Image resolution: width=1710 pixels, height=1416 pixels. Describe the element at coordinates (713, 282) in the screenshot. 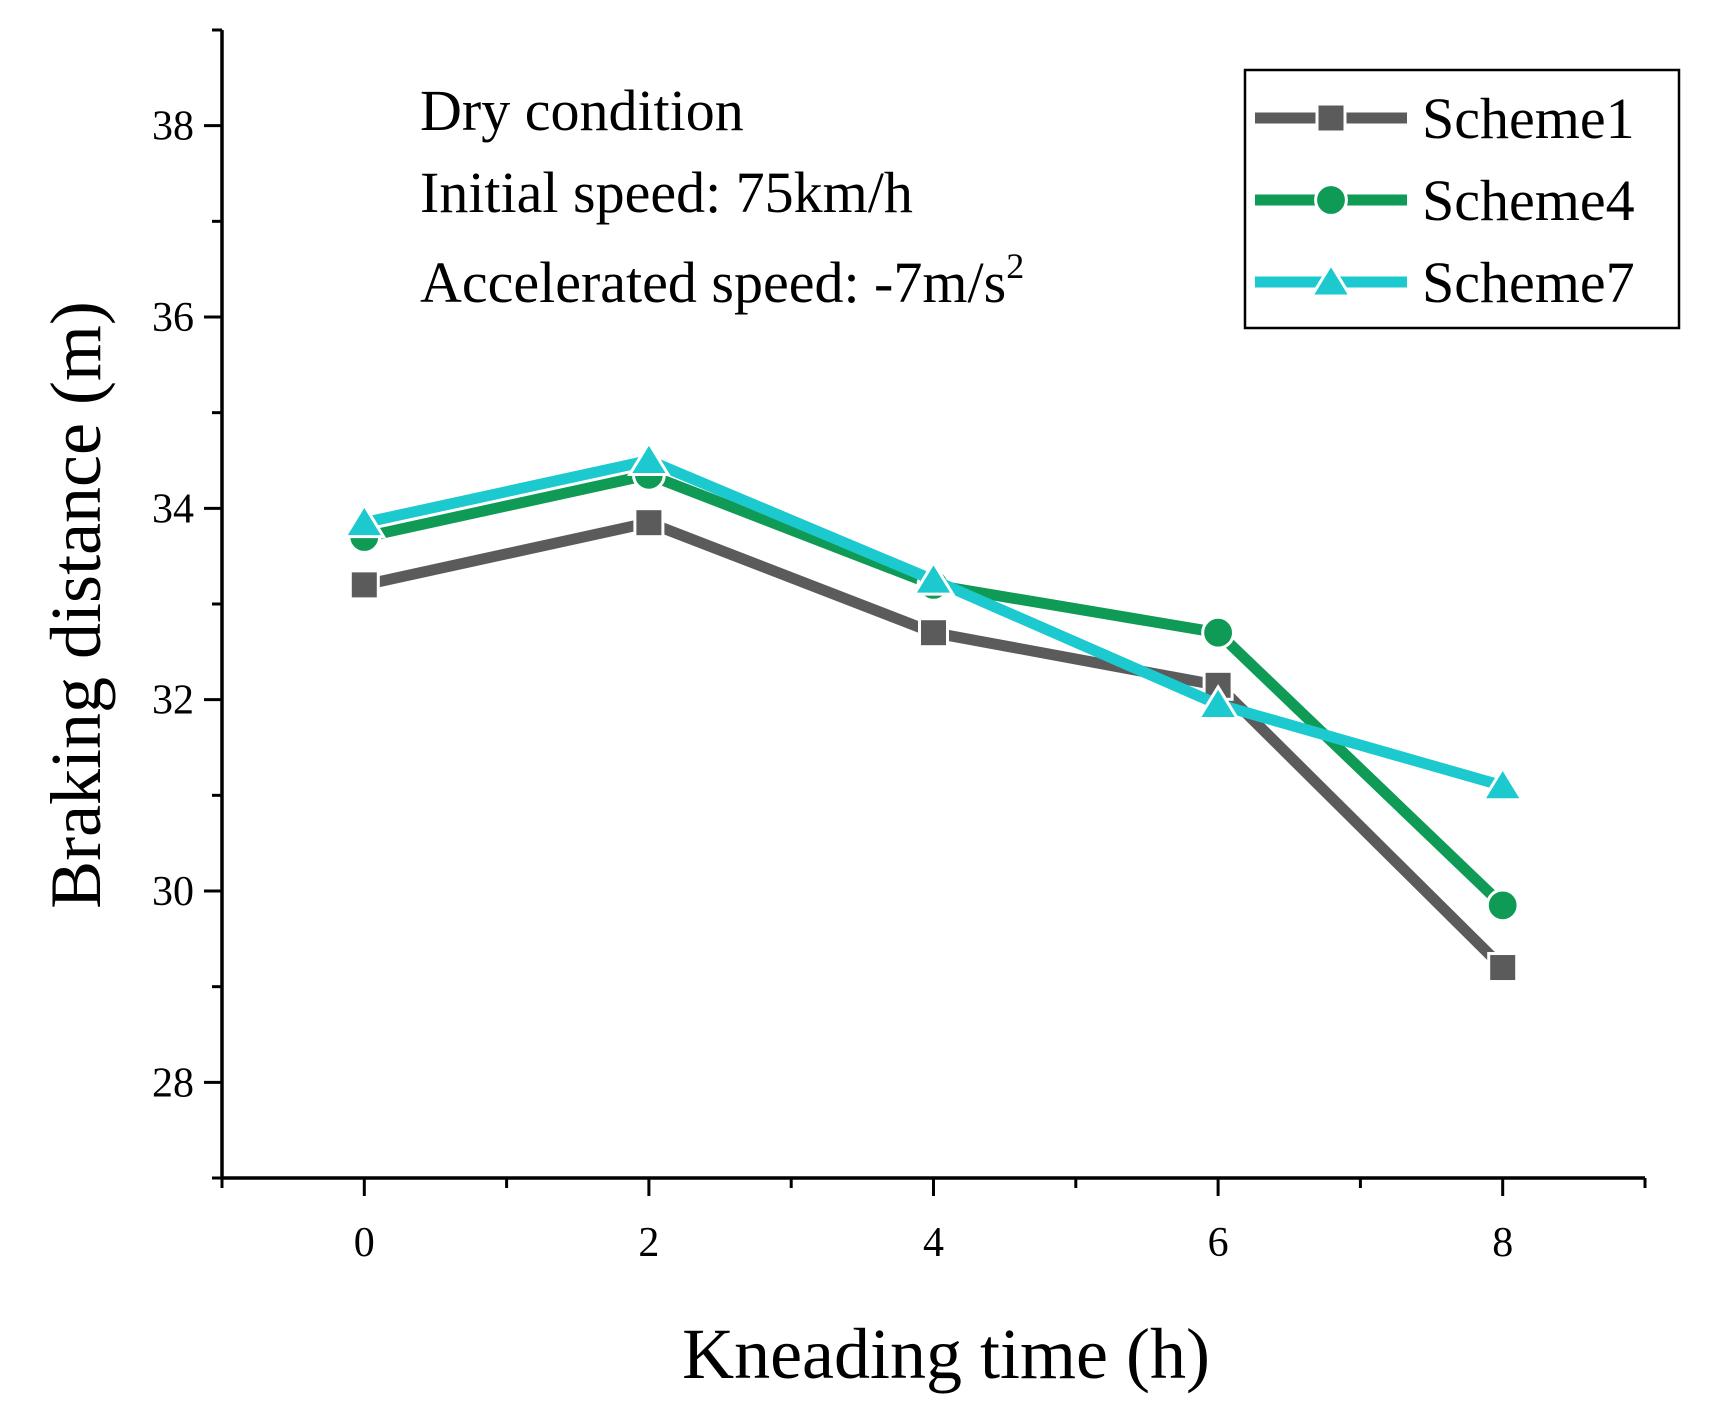

I see `annotation-acceleration-text: Accelerated speed: -7m/s` at that location.